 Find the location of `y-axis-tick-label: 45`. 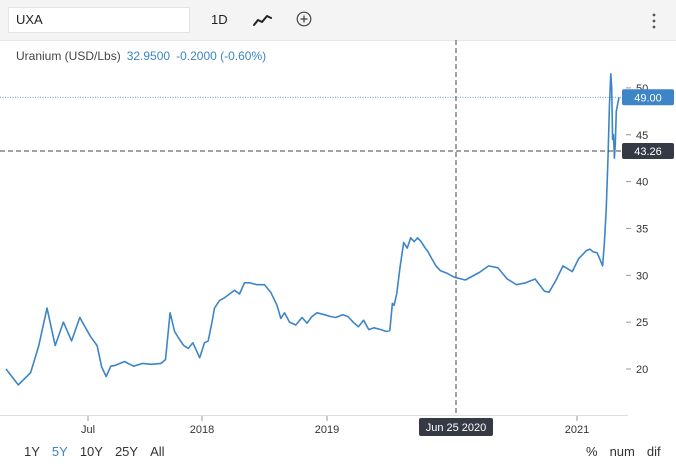

y-axis-tick-label: 45 is located at coordinates (642, 136).